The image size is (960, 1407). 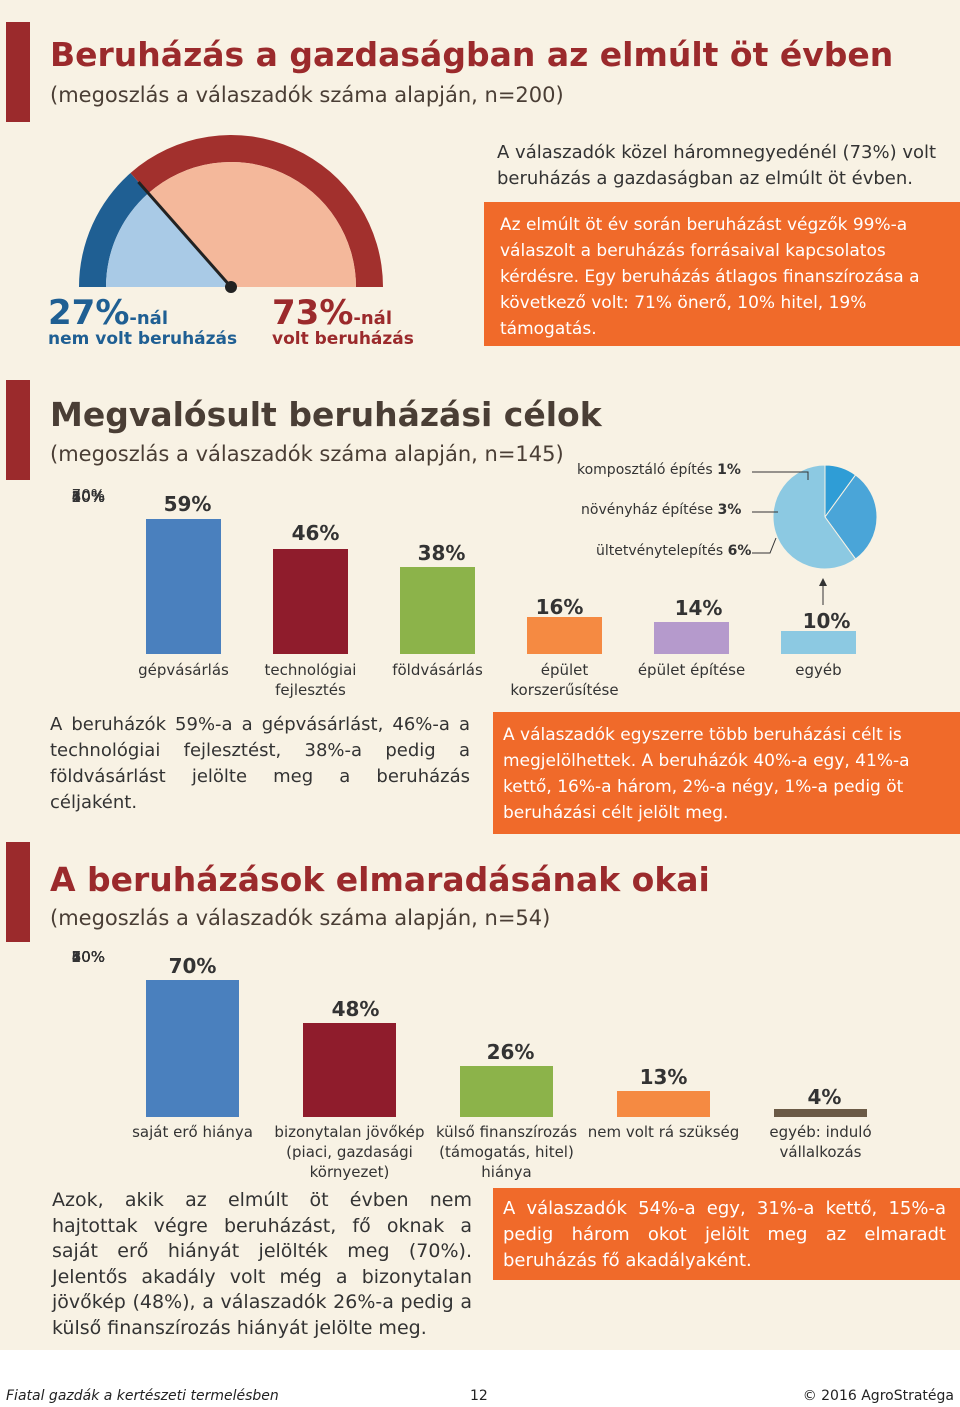 What do you see at coordinates (824, 1097) in the screenshot?
I see `reasons-value-label: 4%` at bounding box center [824, 1097].